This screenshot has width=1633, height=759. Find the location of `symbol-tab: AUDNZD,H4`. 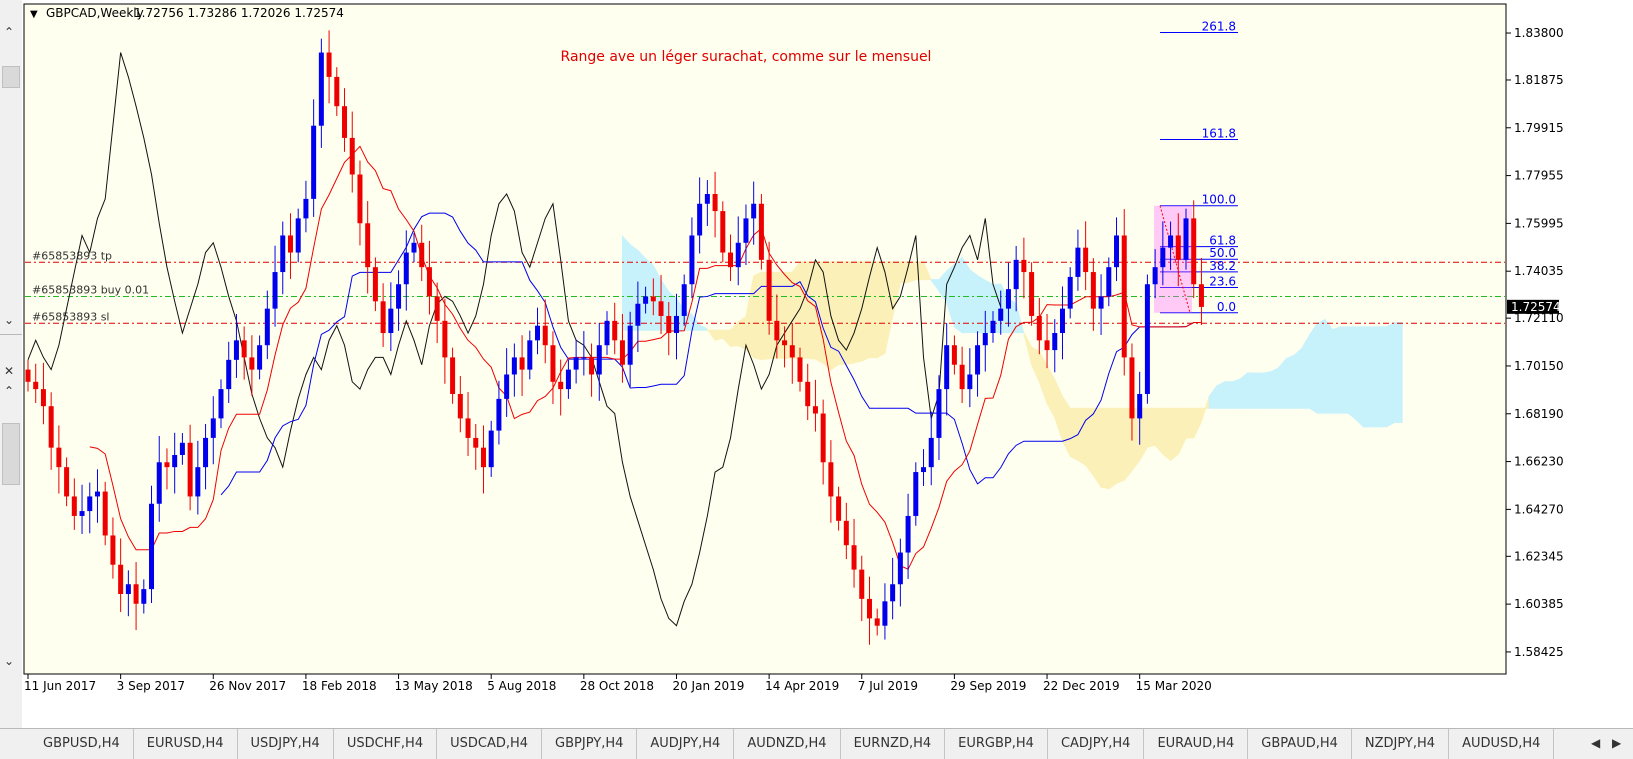

symbol-tab: AUDNZD,H4 is located at coordinates (787, 744).